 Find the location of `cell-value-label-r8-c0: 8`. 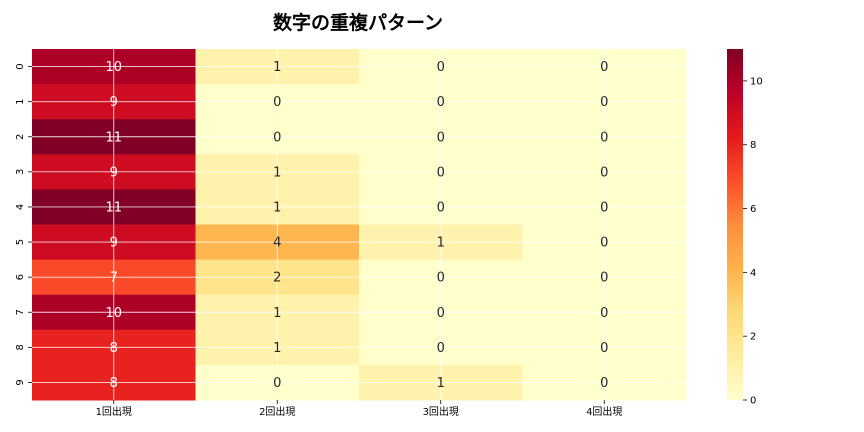

cell-value-label-r8-c0: 8 is located at coordinates (114, 348).